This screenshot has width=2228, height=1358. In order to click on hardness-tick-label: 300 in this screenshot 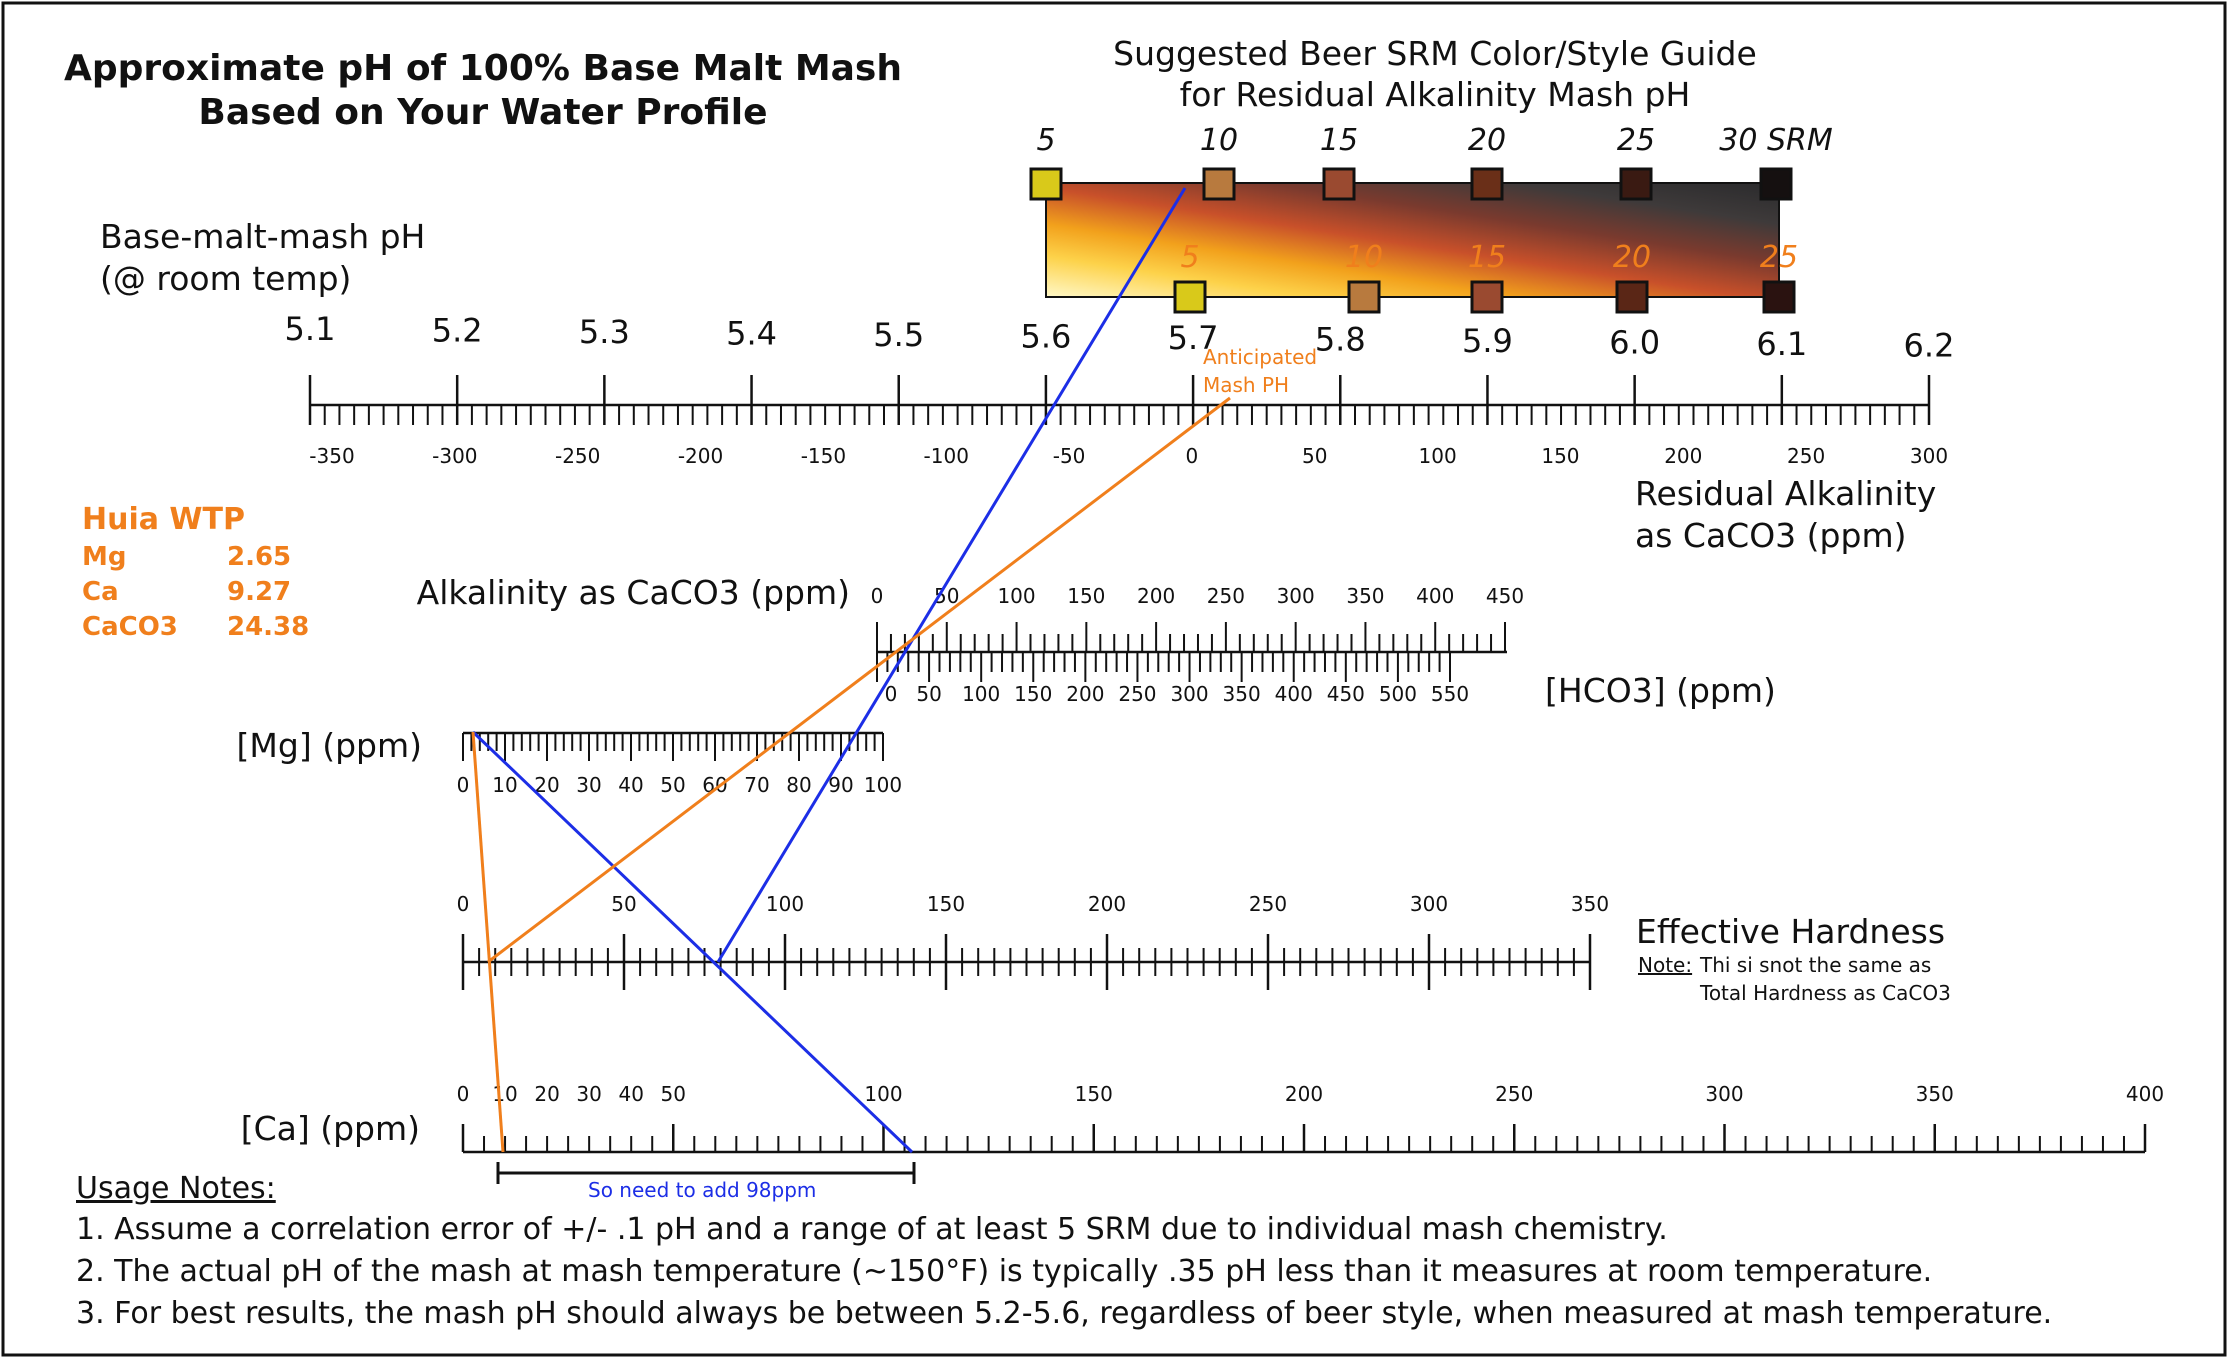, I will do `click(1429, 904)`.